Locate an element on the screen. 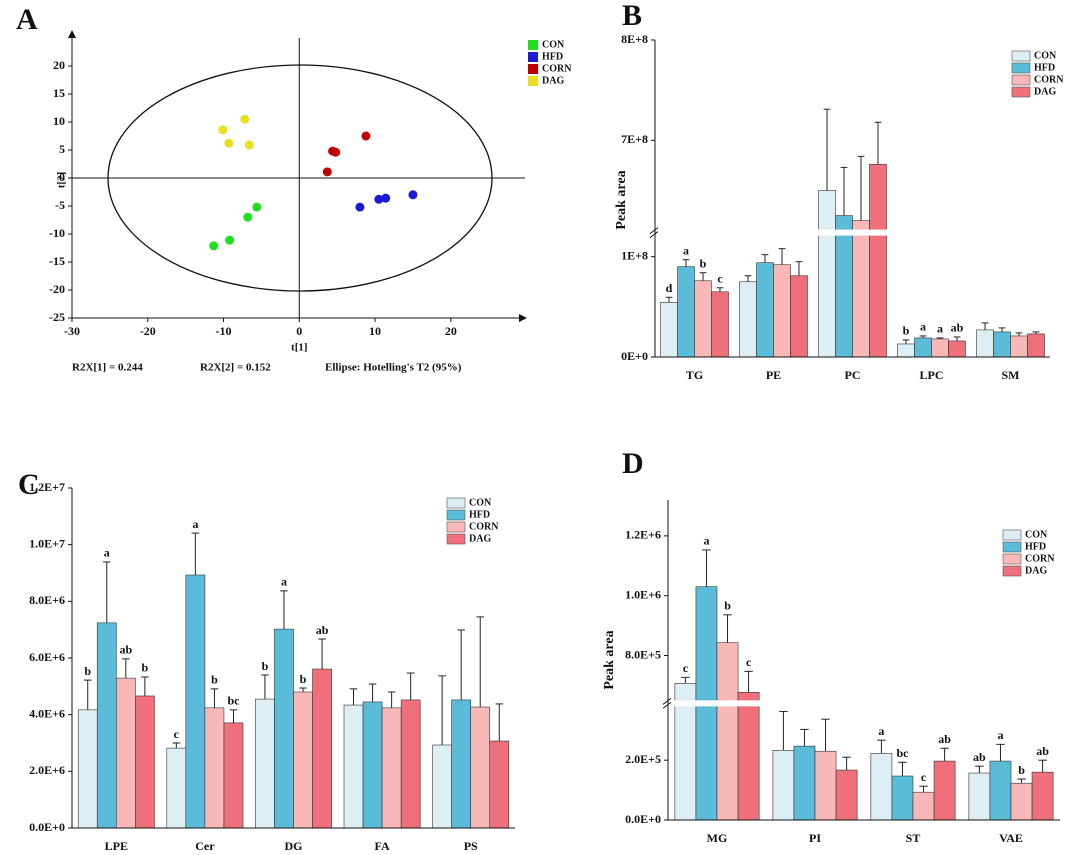  y-tick-label: -15 is located at coordinates (57, 261).